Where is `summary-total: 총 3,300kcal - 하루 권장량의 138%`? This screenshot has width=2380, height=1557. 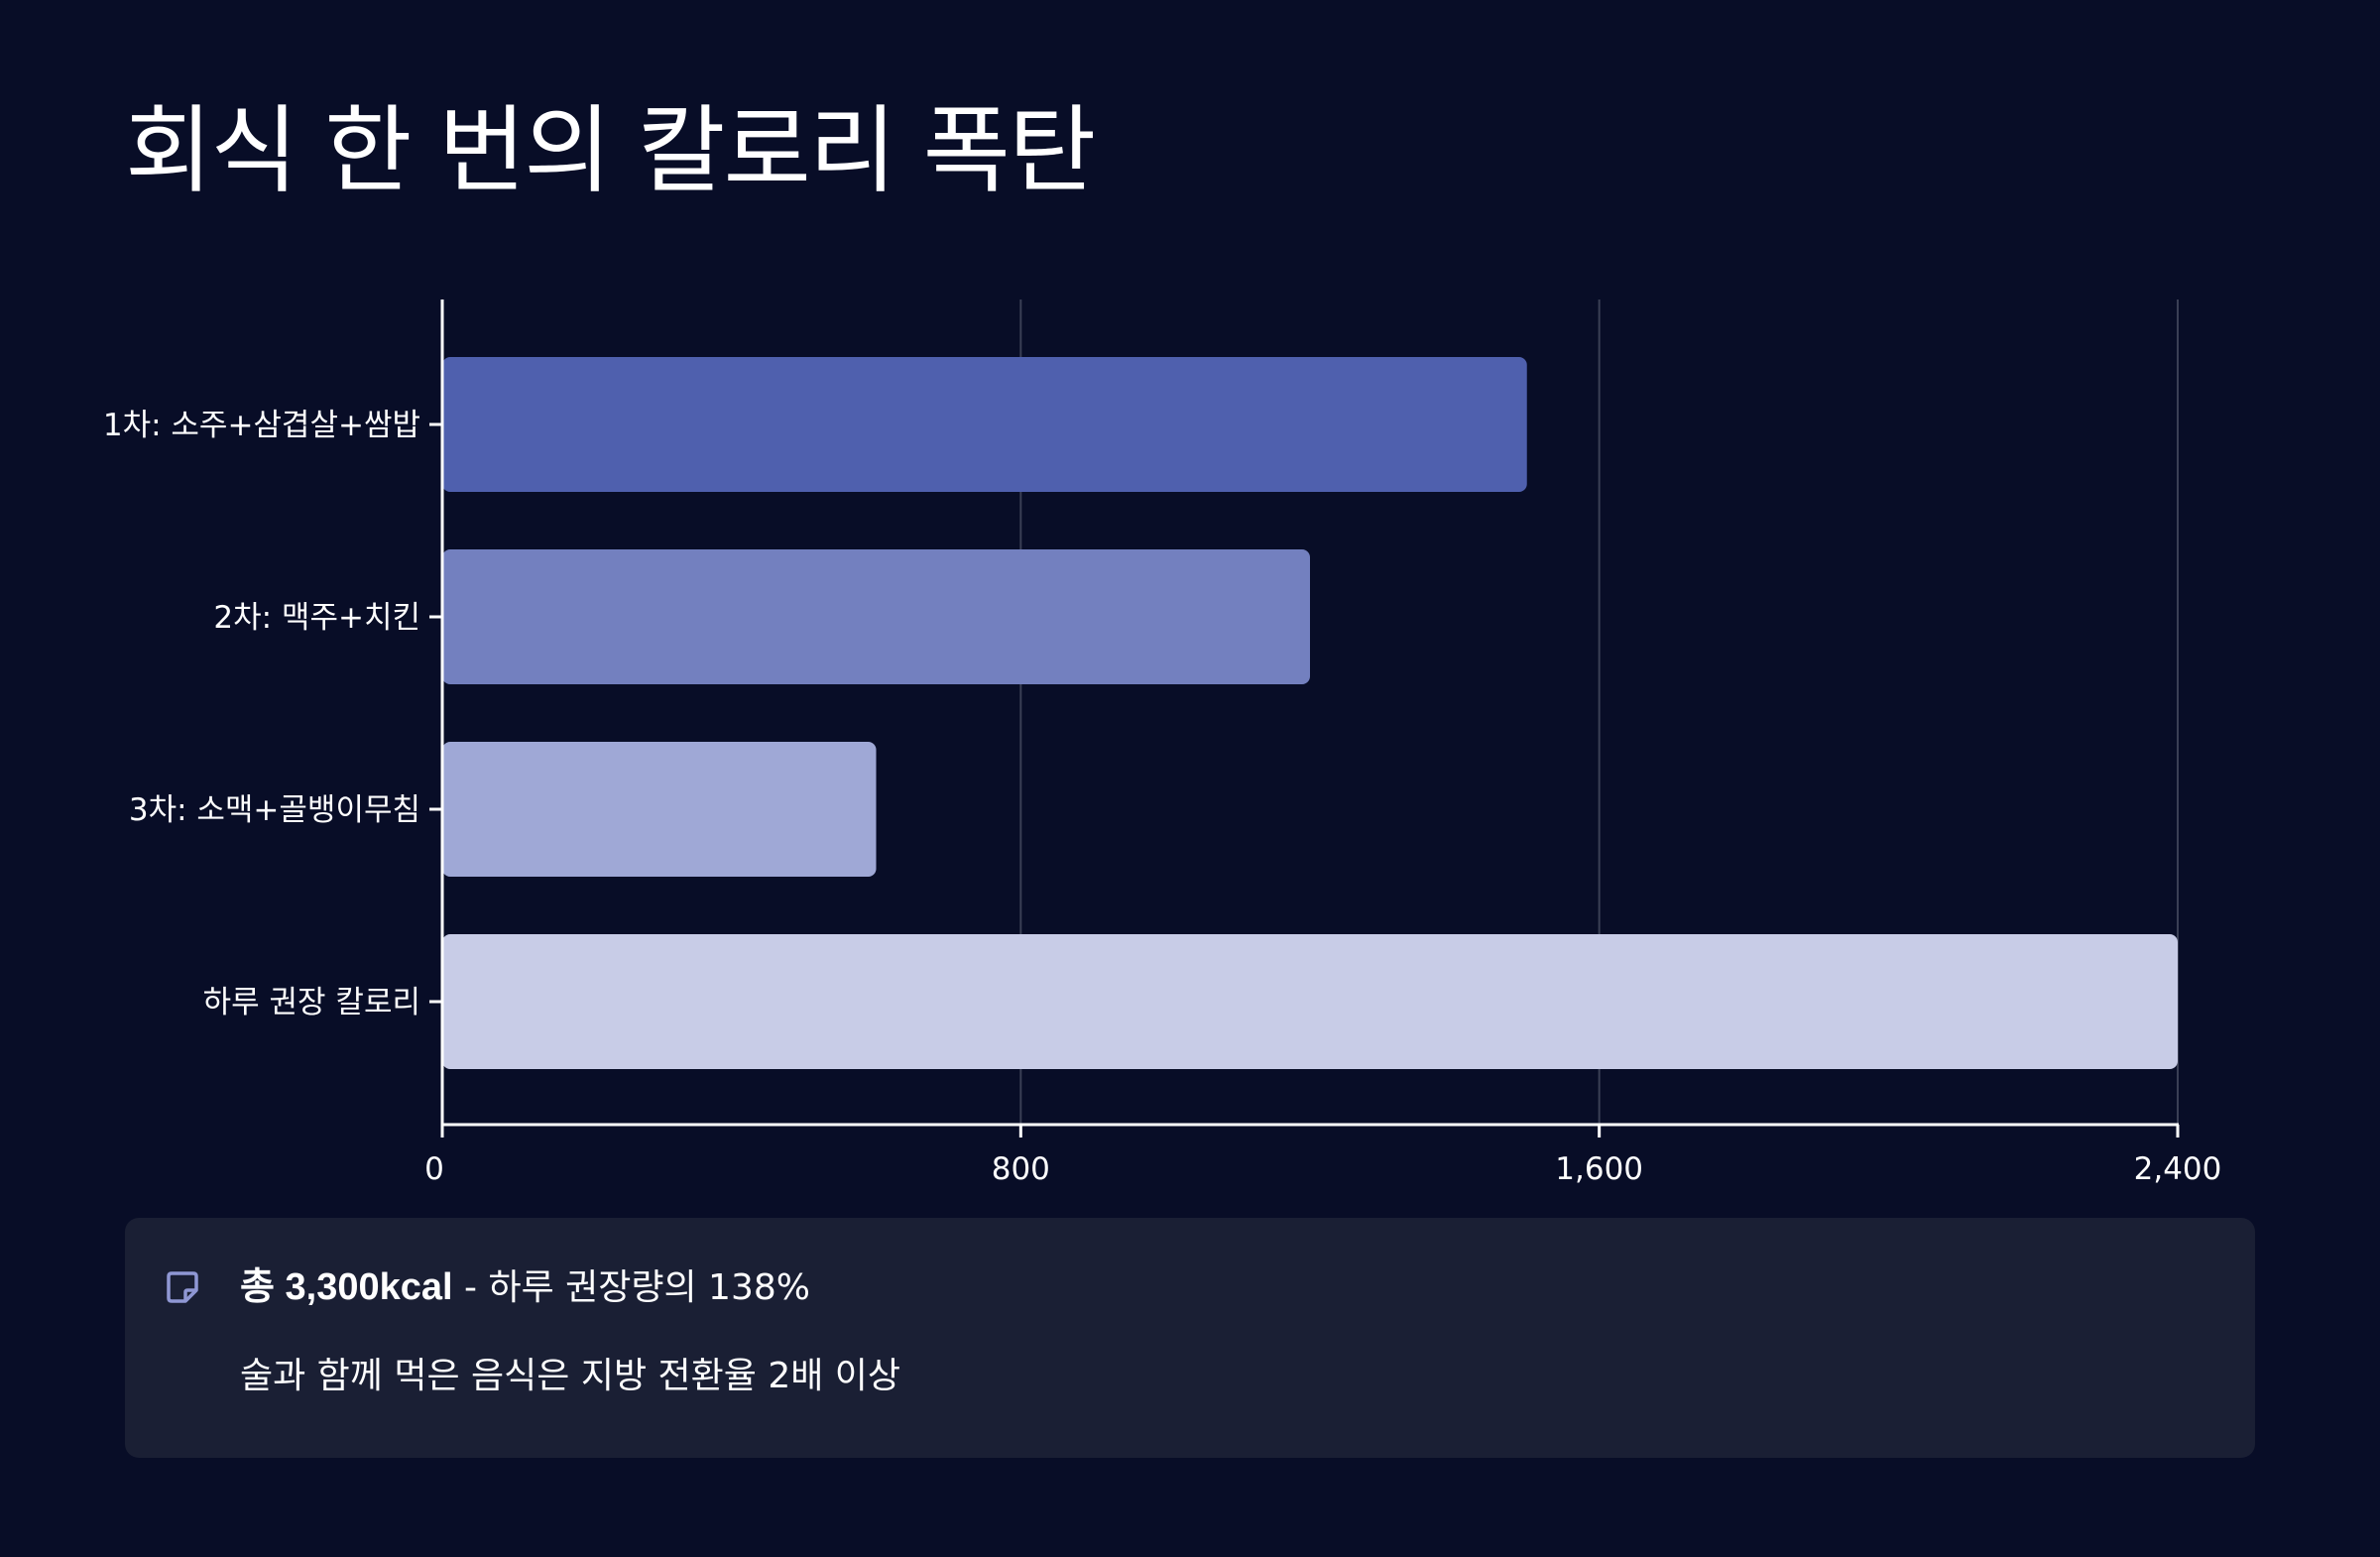
summary-total: 총 3,300kcal - 하루 권장량의 138% is located at coordinates (525, 1287).